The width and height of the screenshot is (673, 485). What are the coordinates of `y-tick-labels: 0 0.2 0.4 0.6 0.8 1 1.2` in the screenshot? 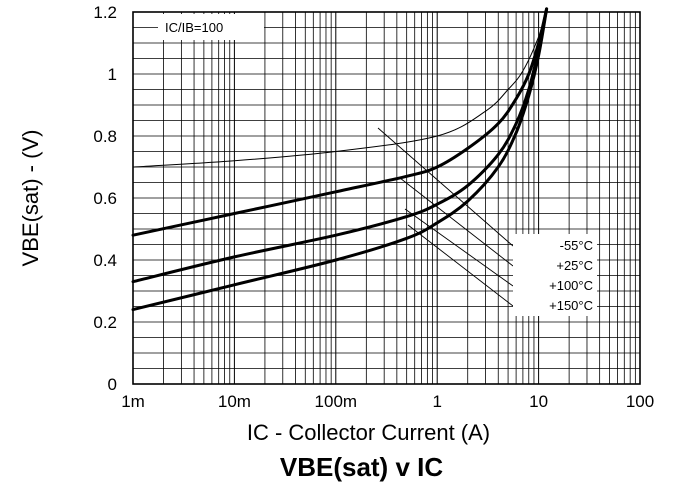 It's located at (105, 198).